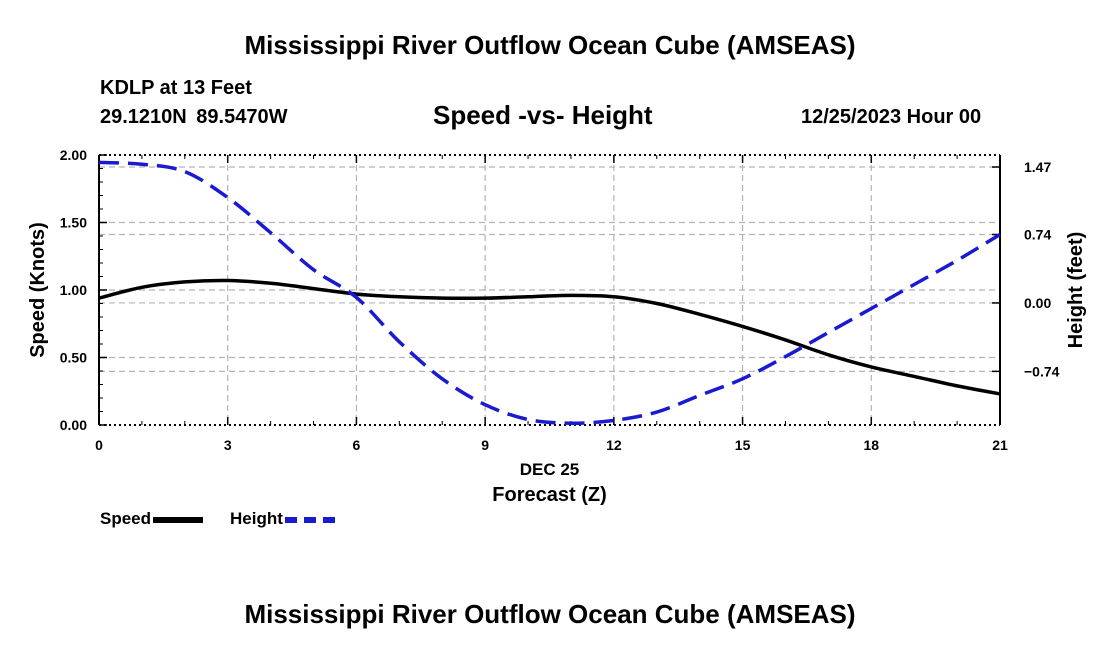 This screenshot has width=1100, height=650. I want to click on forecast-datetime: 12/25/2023 Hour 00, so click(891, 117).